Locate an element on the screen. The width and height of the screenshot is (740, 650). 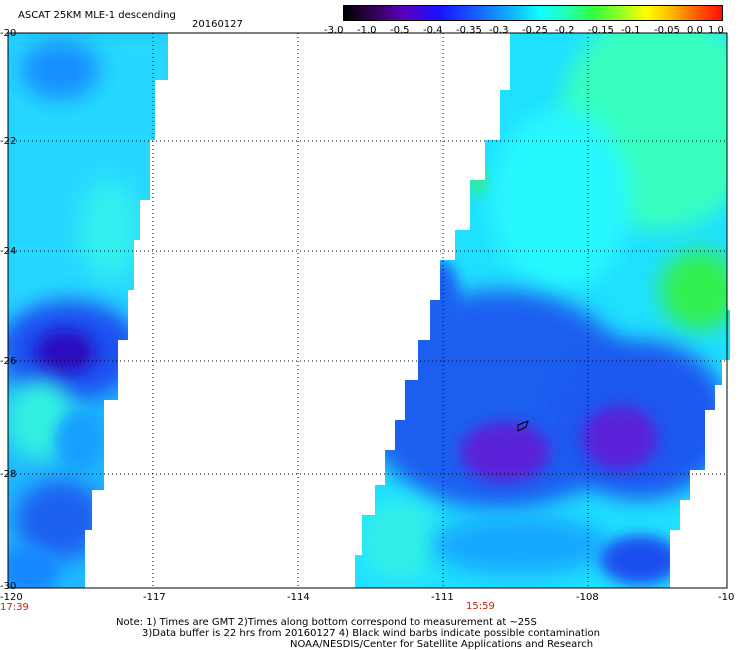
y-tick-label: -22 is located at coordinates (8, 141).